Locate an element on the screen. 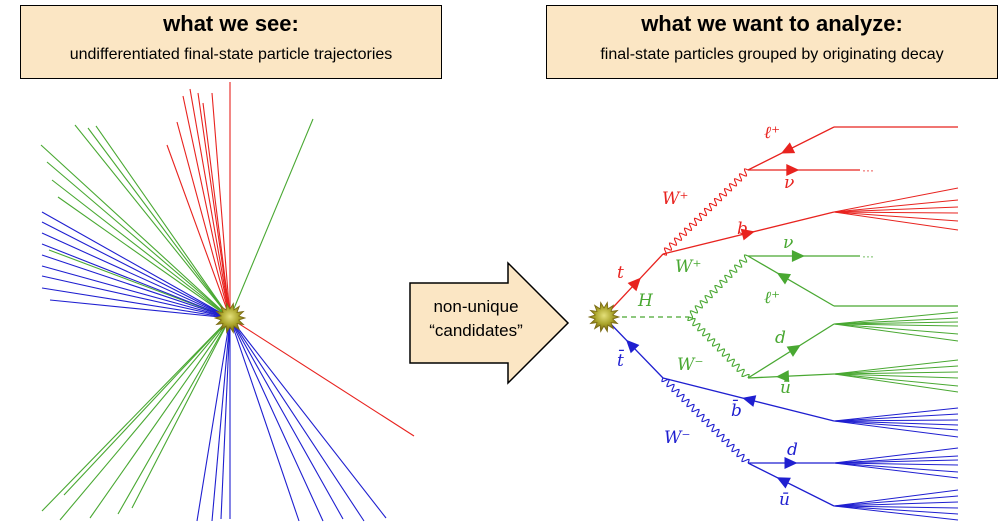 The height and width of the screenshot is (529, 1000). d-blue-arrow is located at coordinates (791, 463).